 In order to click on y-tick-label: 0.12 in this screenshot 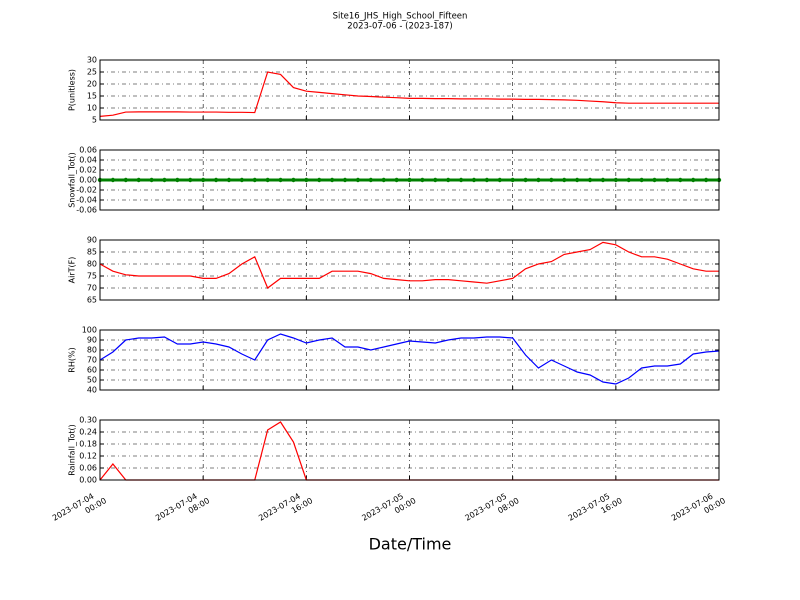, I will do `click(88, 456)`.